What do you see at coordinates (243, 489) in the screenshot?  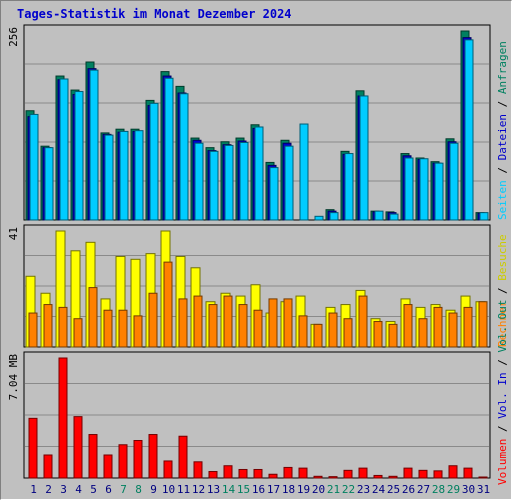 I see `day-label-15: 15` at bounding box center [243, 489].